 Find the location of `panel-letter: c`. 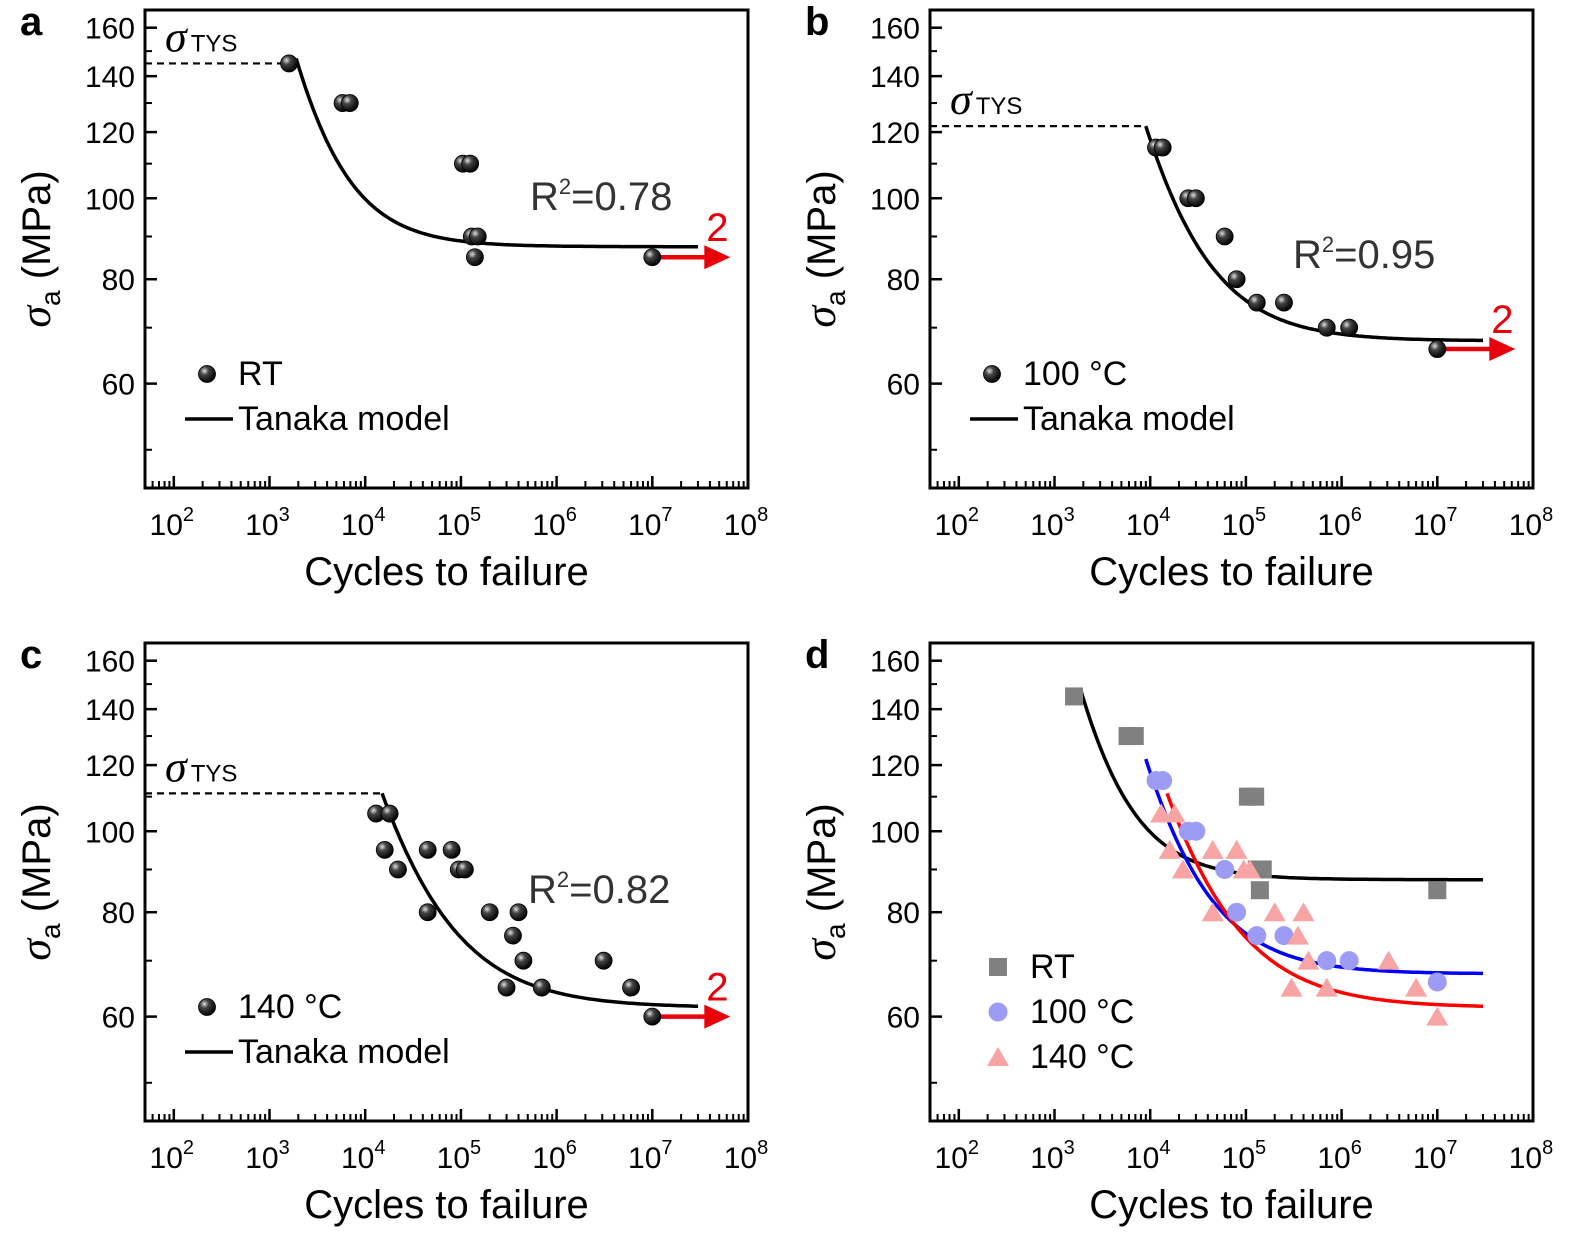

panel-letter: c is located at coordinates (31, 655).